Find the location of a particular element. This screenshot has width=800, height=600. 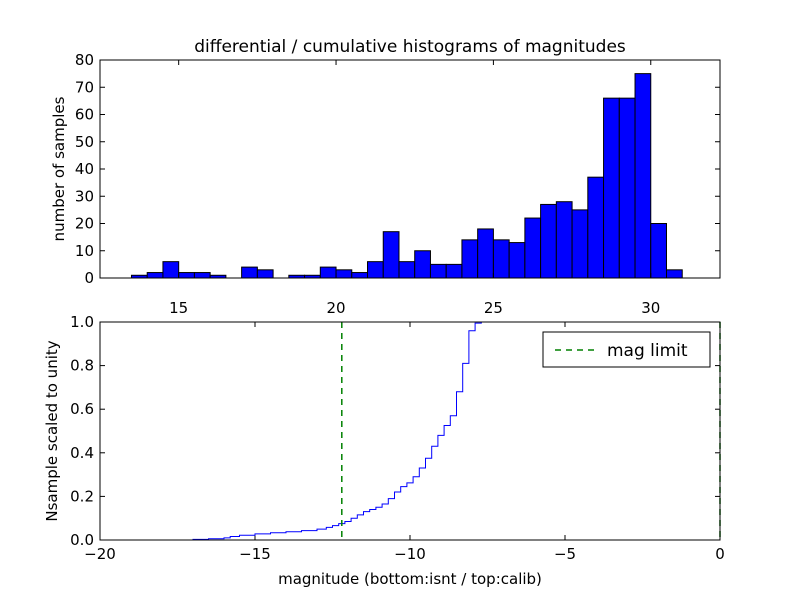

y-tick-label: 60 is located at coordinates (84, 115).